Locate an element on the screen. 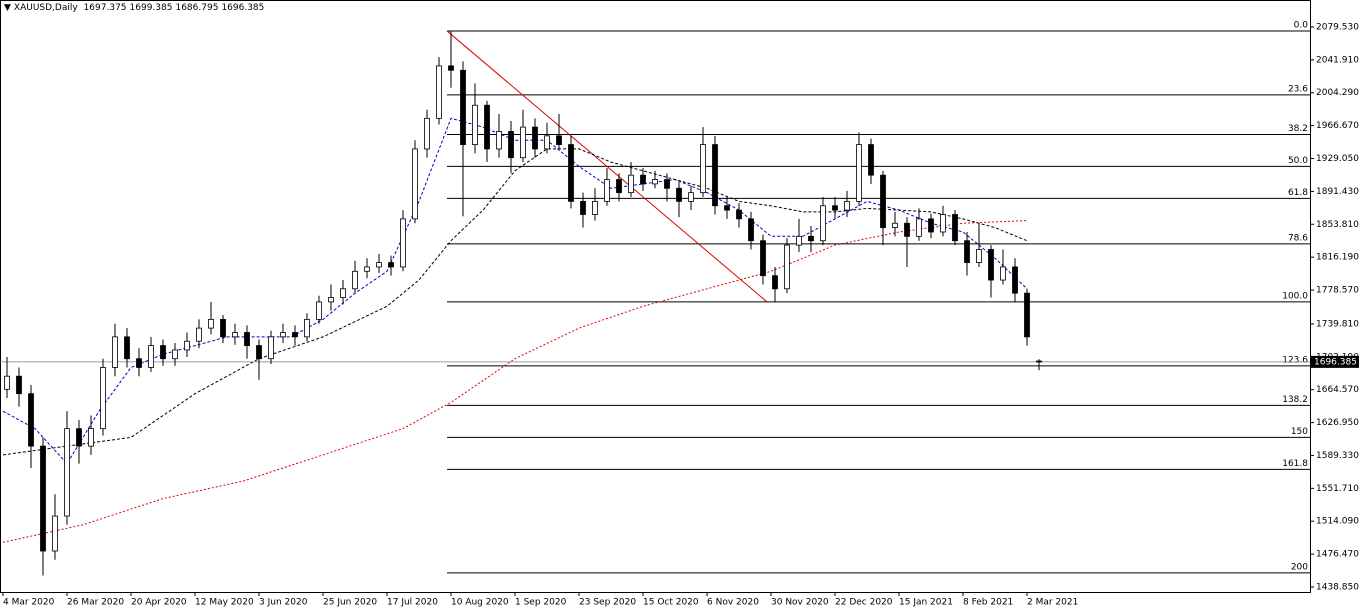  trendline is located at coordinates (607, 166).